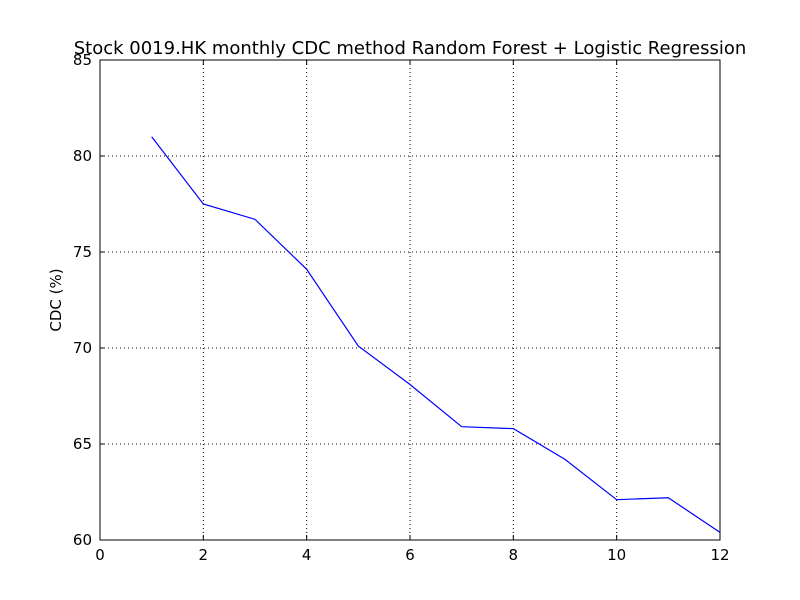 Image resolution: width=800 pixels, height=600 pixels. Describe the element at coordinates (82, 252) in the screenshot. I see `y-tick-label: 75` at that location.